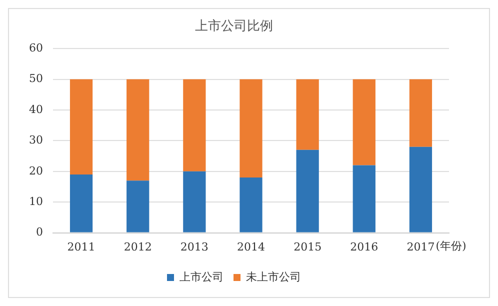  Describe the element at coordinates (35, 79) in the screenshot. I see `y-tick-label: 50` at that location.